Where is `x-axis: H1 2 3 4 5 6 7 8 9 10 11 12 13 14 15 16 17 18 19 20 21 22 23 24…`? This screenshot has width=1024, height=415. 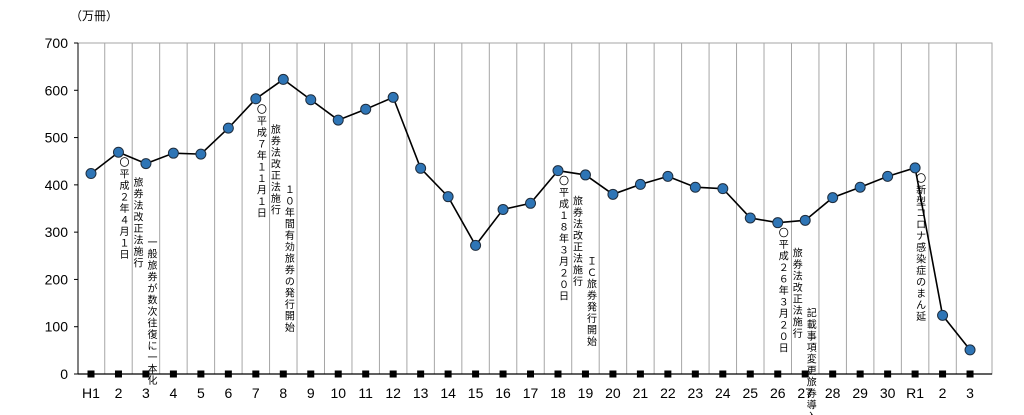
x-axis: H1 2 3 4 5 6 7 8 9 10 11 12 13 14 15 16 17 18 19 20 21 22 23 24… is located at coordinates (535, 387).